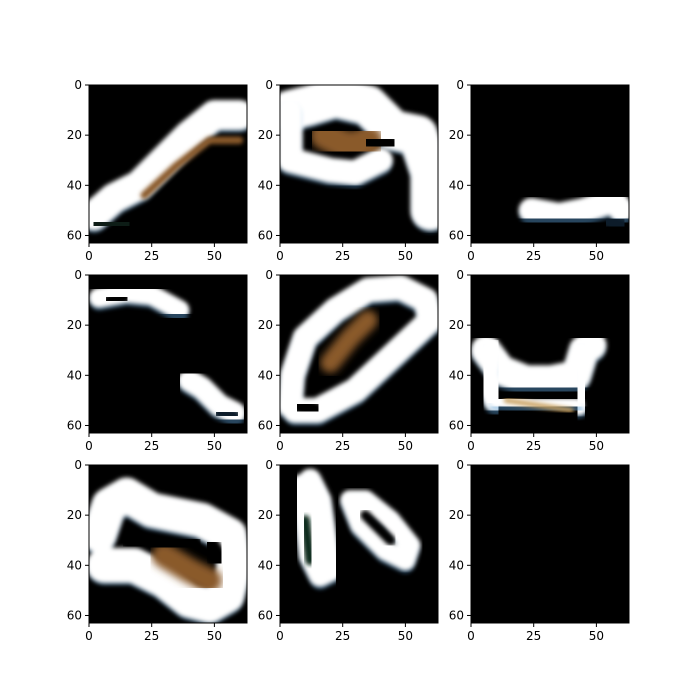  What do you see at coordinates (539, 170) in the screenshot?
I see `image-panel-3: 0 25 50 0 20 40 60` at bounding box center [539, 170].